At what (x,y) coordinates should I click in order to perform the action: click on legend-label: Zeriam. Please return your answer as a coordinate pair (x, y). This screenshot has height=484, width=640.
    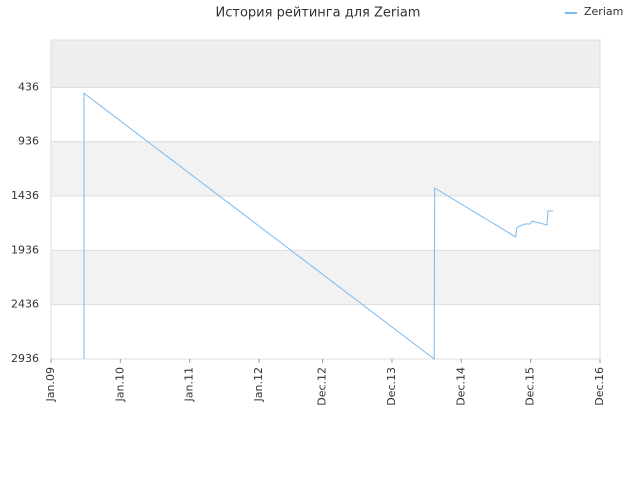
    Looking at the image, I should click on (603, 11).